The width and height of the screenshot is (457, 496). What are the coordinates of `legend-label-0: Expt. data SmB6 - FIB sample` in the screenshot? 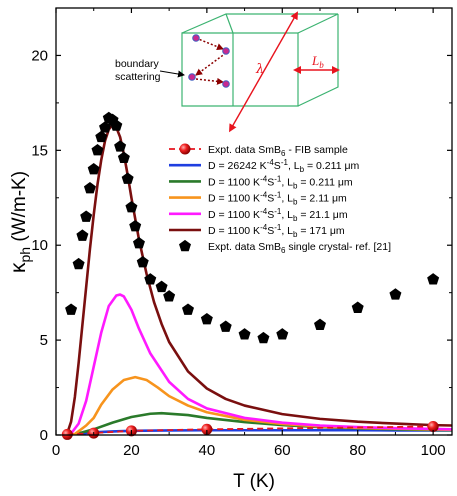 It's located at (278, 151).